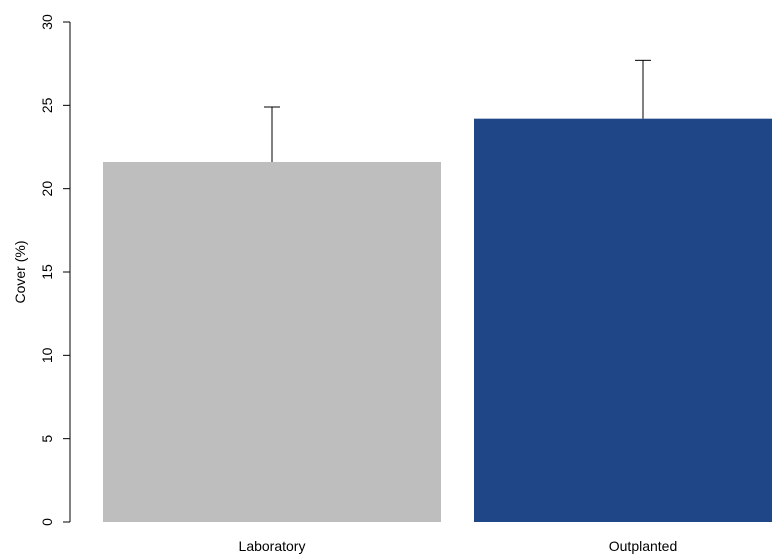 The width and height of the screenshot is (772, 554). What do you see at coordinates (47, 272) in the screenshot?
I see `y-tick-label: 15` at bounding box center [47, 272].